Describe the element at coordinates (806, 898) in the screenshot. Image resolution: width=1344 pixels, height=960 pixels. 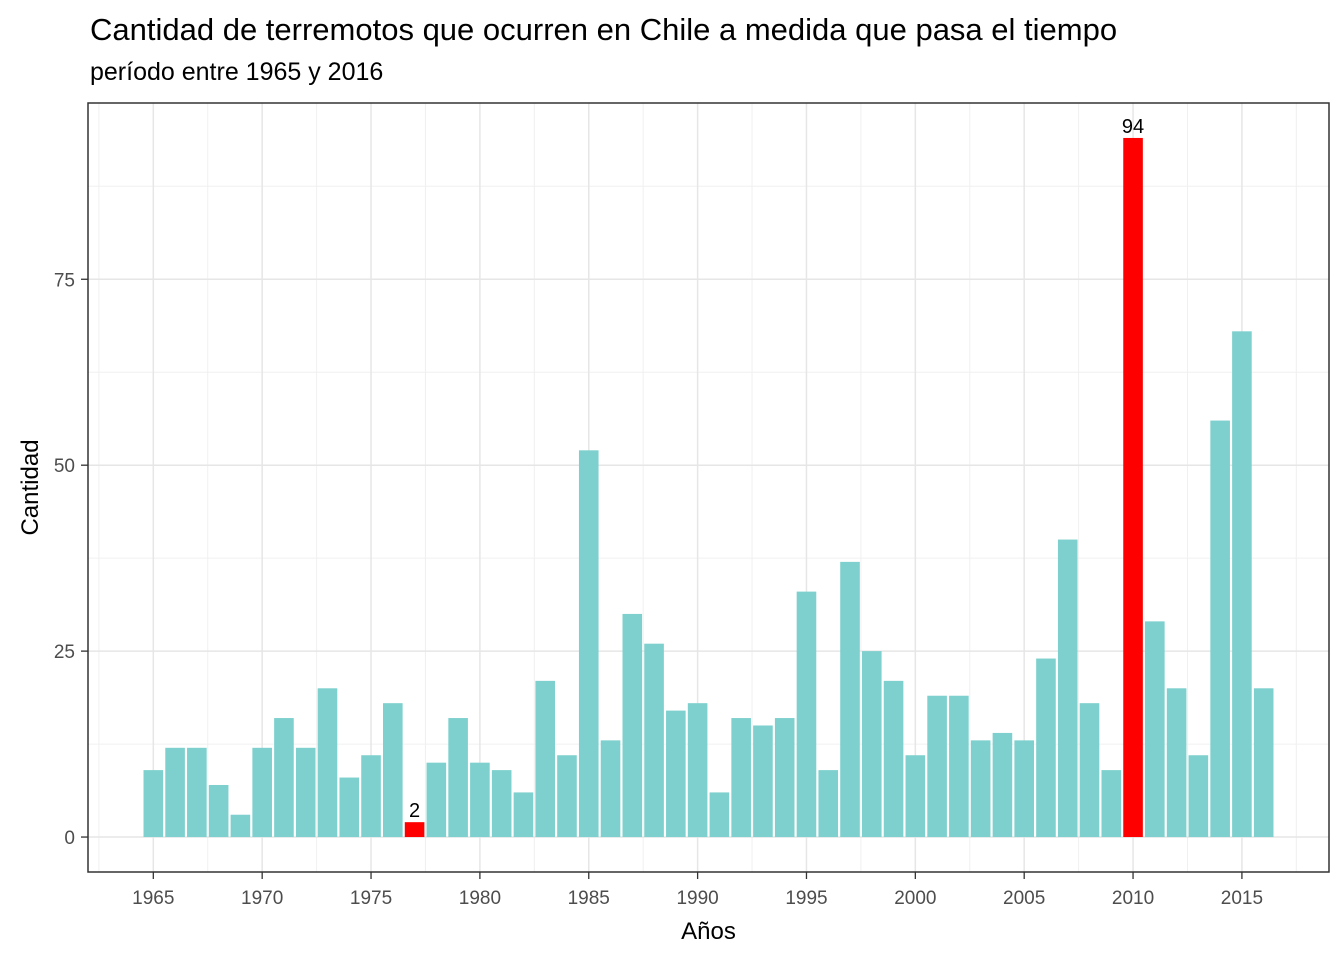
I see `x-tick-label: 1995` at that location.